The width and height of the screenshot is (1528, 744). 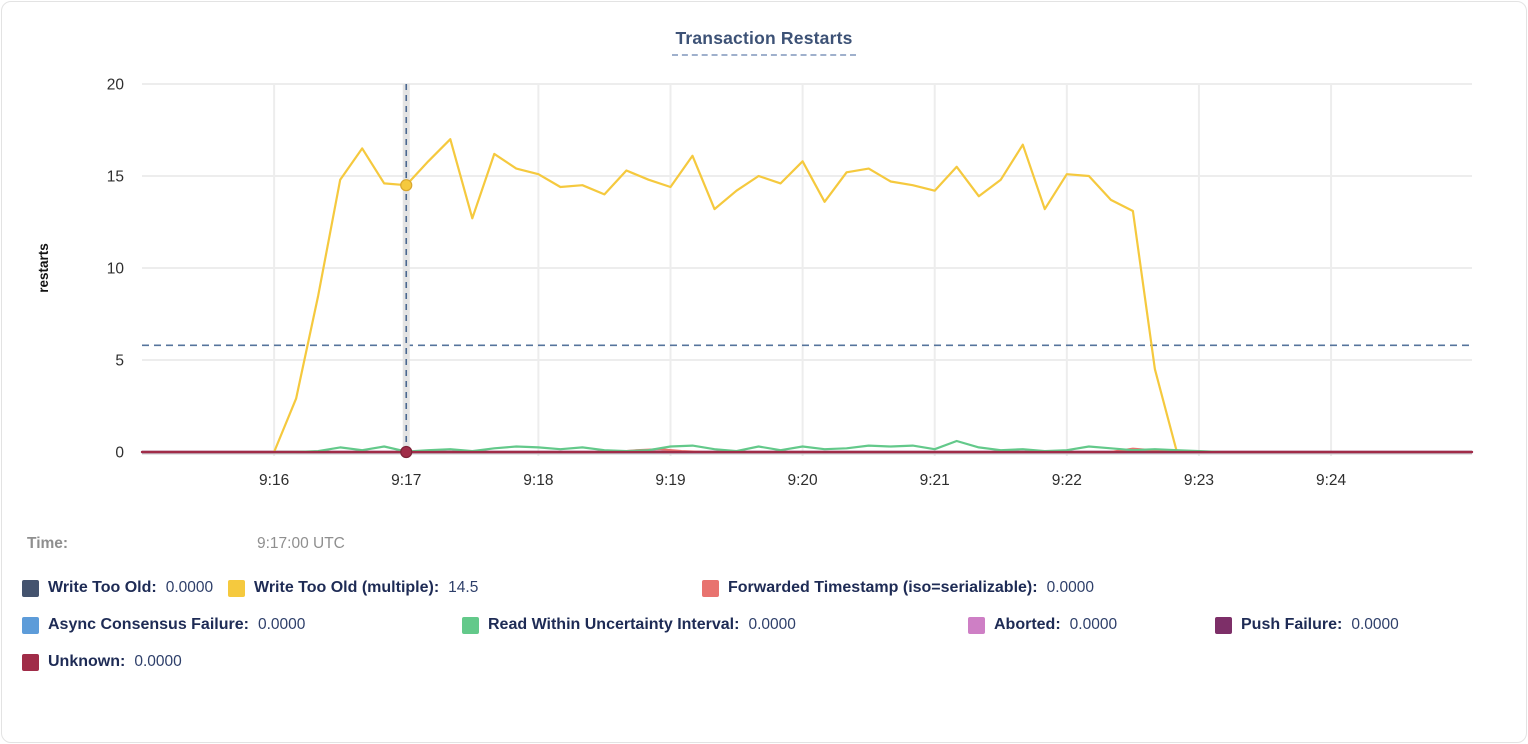 What do you see at coordinates (1027, 624) in the screenshot?
I see `legend-label: Aborted:` at bounding box center [1027, 624].